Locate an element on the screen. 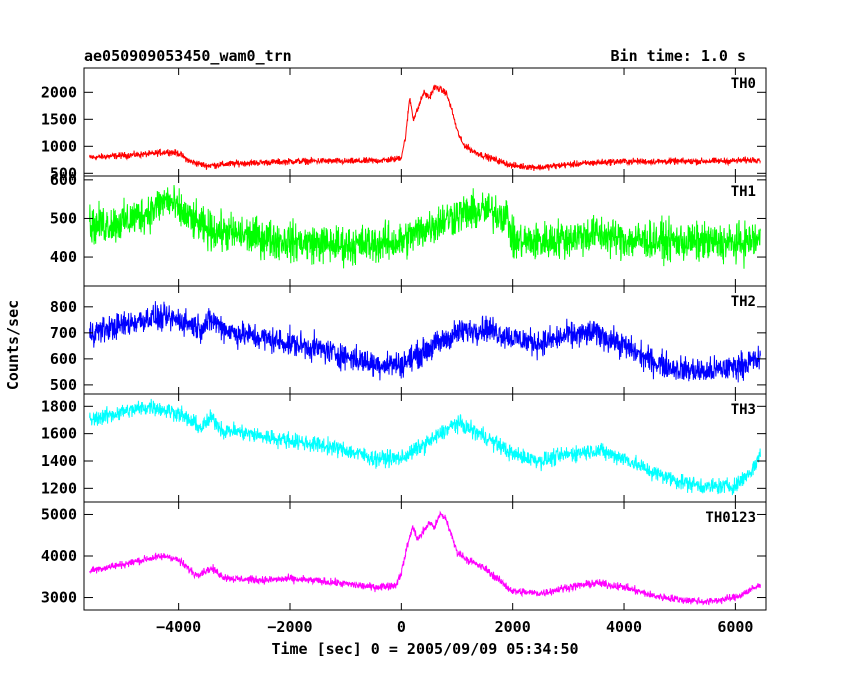 The image size is (850, 680). panel-label: TH0123 is located at coordinates (730, 518).